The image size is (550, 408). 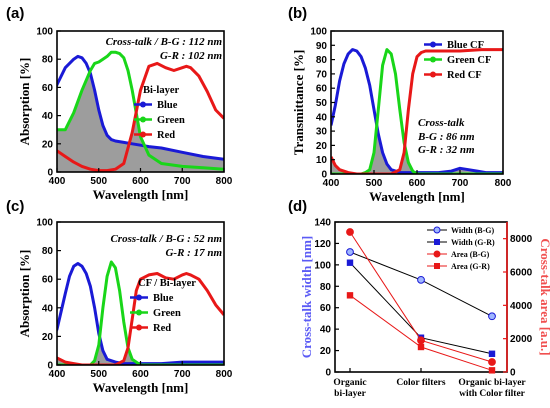 What do you see at coordinates (191, 56) in the screenshot?
I see `cross-talk-annotation: G-R : 102 nm` at bounding box center [191, 56].